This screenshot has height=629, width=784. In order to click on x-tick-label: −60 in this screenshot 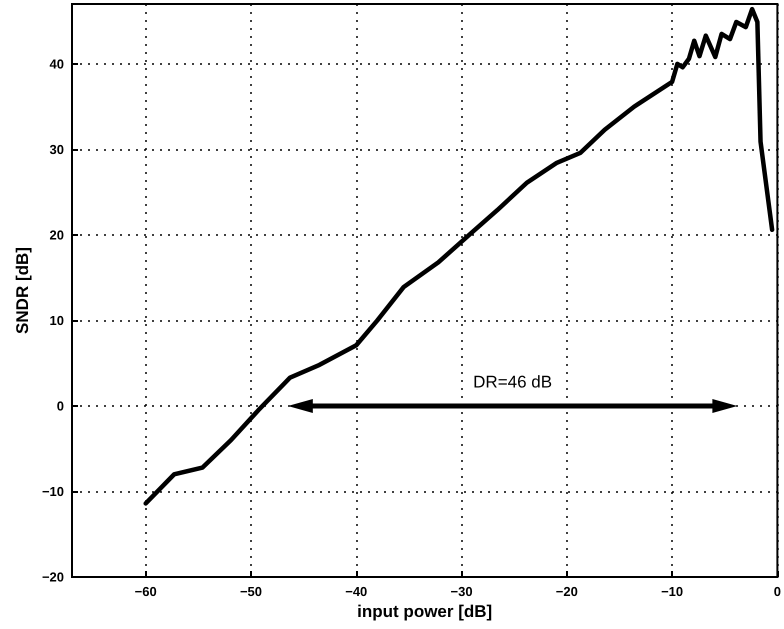, I will do `click(145, 591)`.